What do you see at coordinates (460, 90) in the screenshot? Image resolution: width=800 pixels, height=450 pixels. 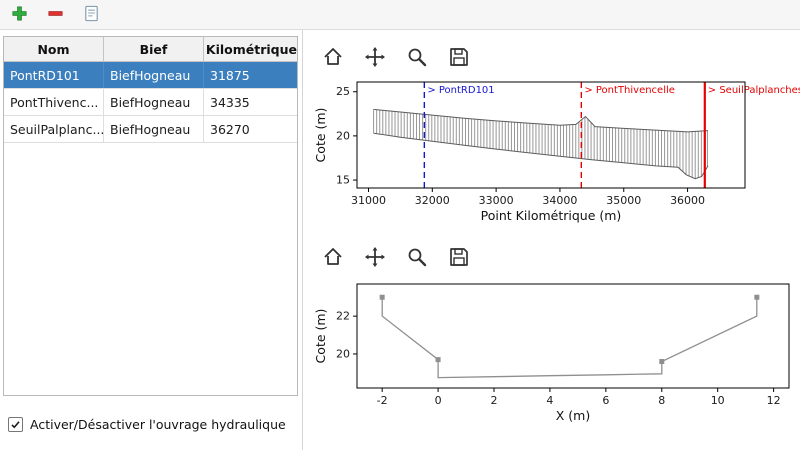 I see `annotation-label: > PontRD101` at bounding box center [460, 90].